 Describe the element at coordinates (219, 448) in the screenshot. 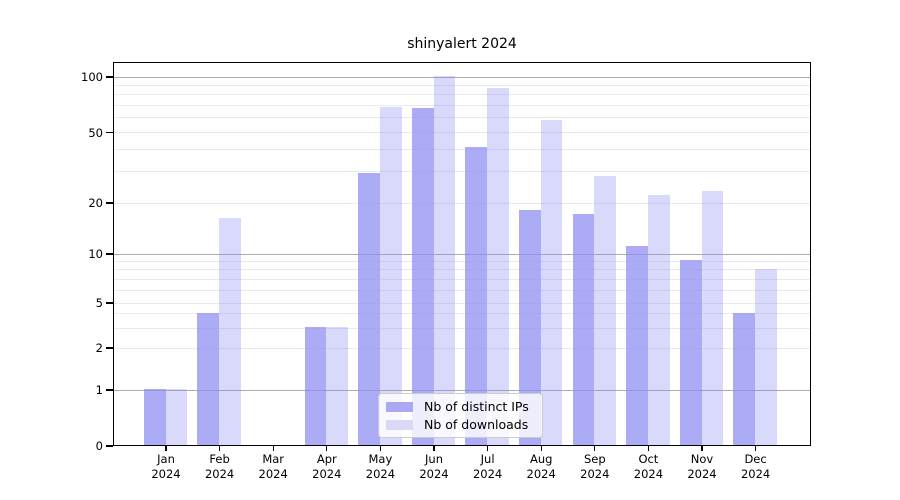

I see `x-tick-mark-feb` at that location.